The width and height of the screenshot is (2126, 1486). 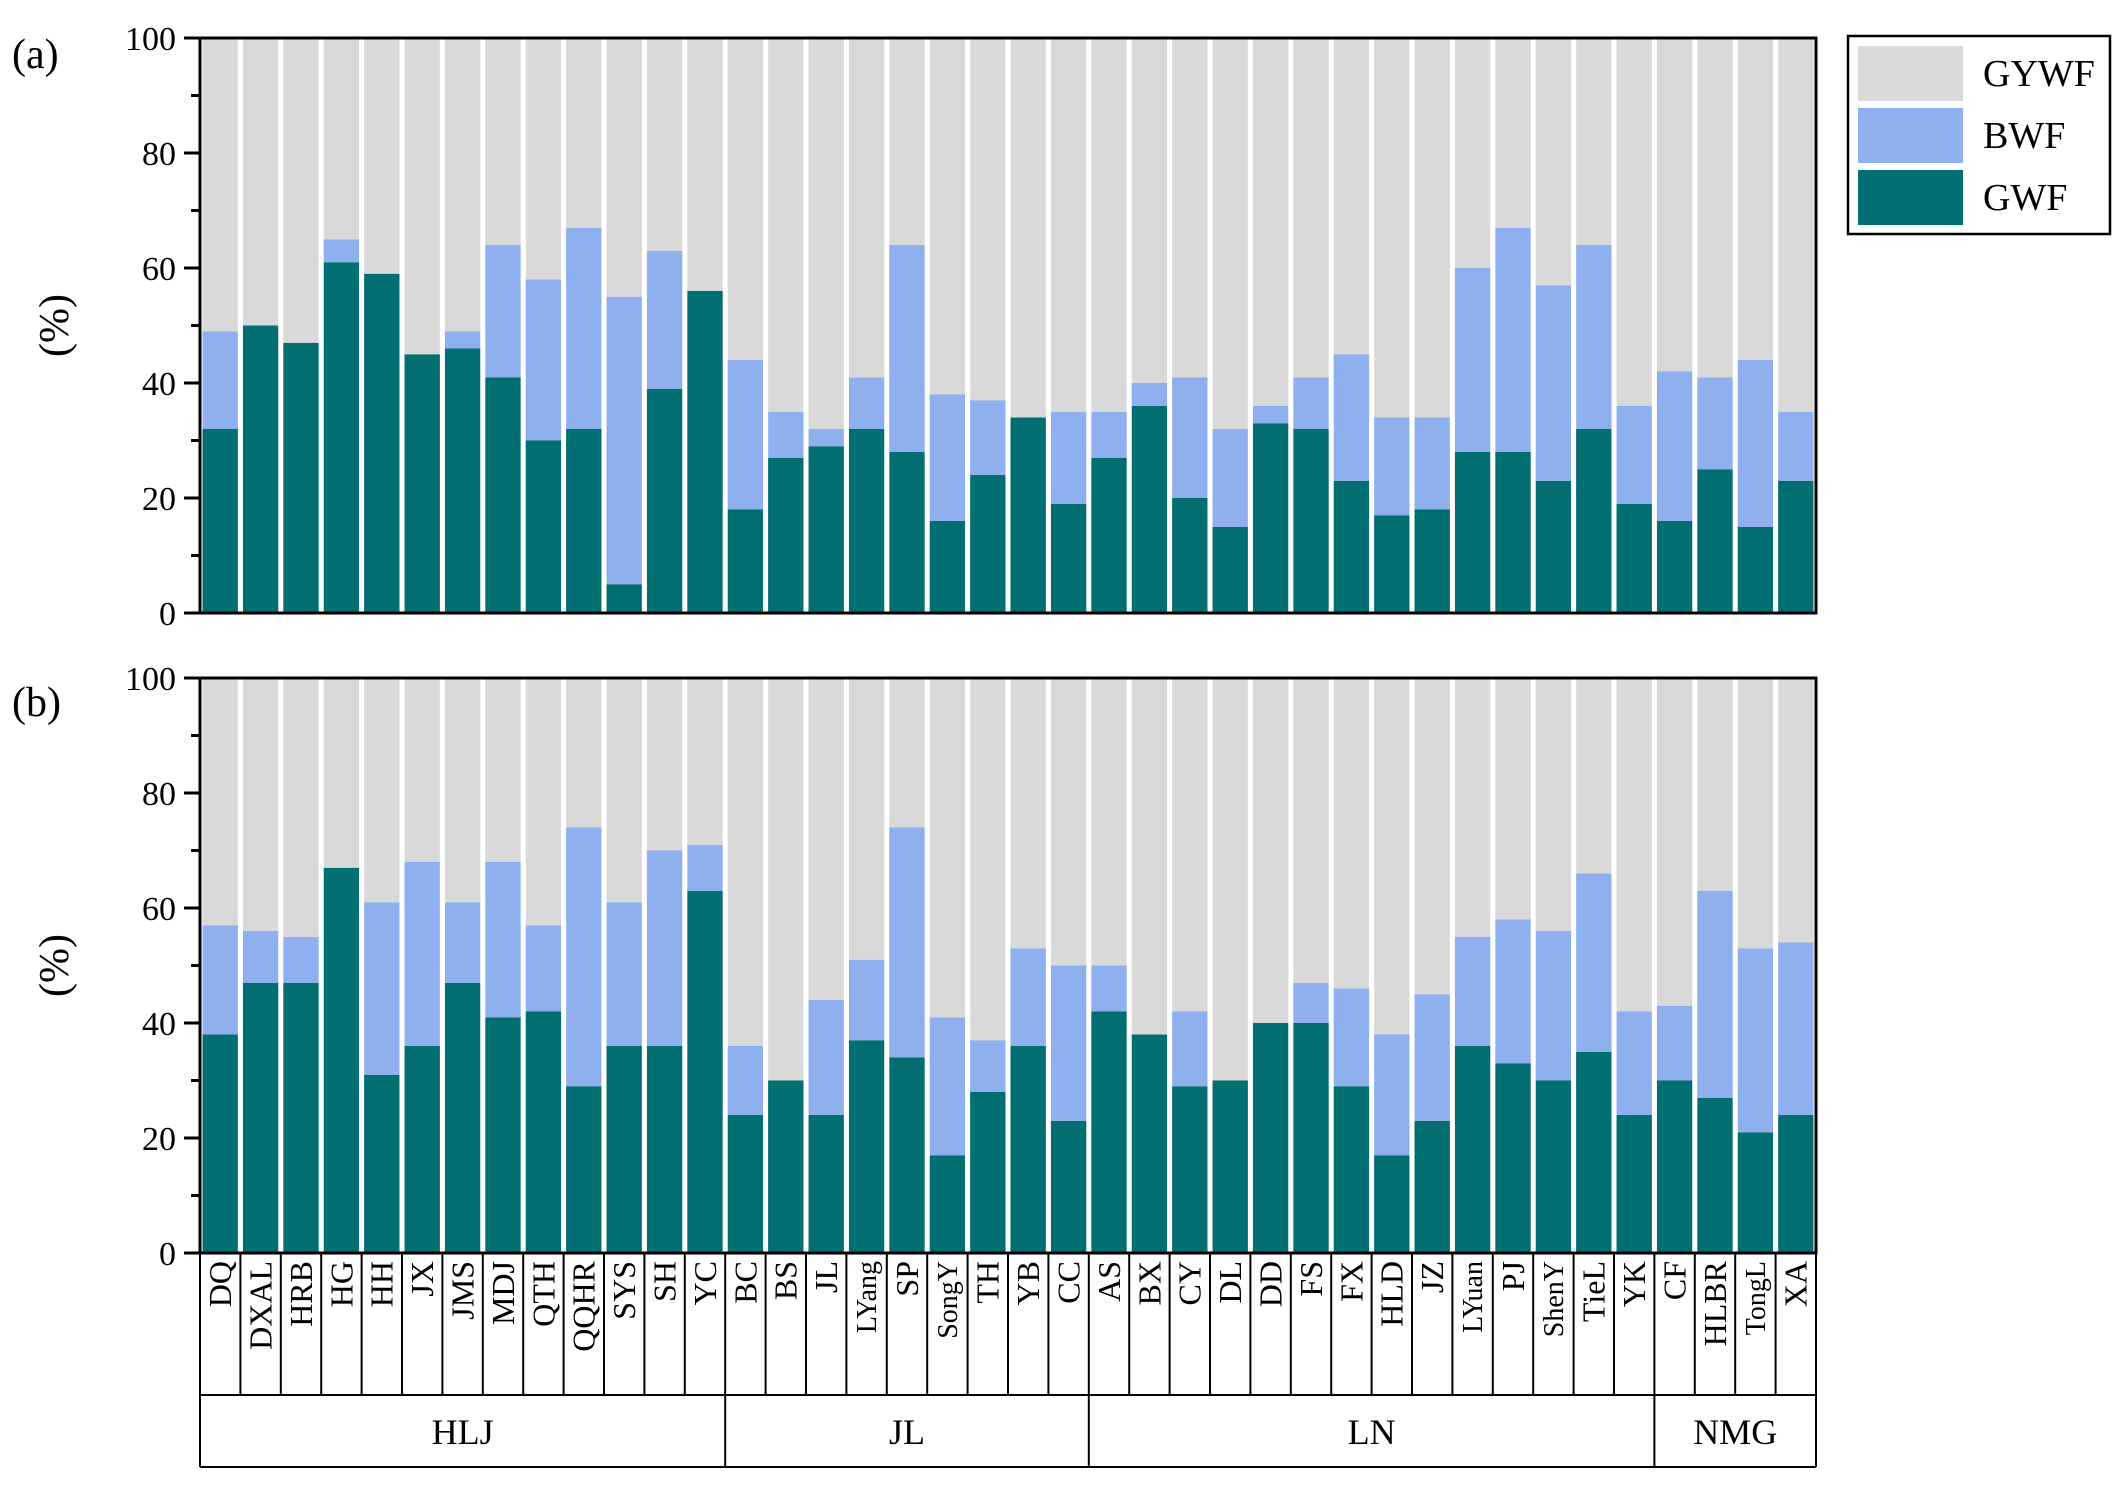 What do you see at coordinates (866, 403) in the screenshot?
I see `bar-bwf-lyang` at bounding box center [866, 403].